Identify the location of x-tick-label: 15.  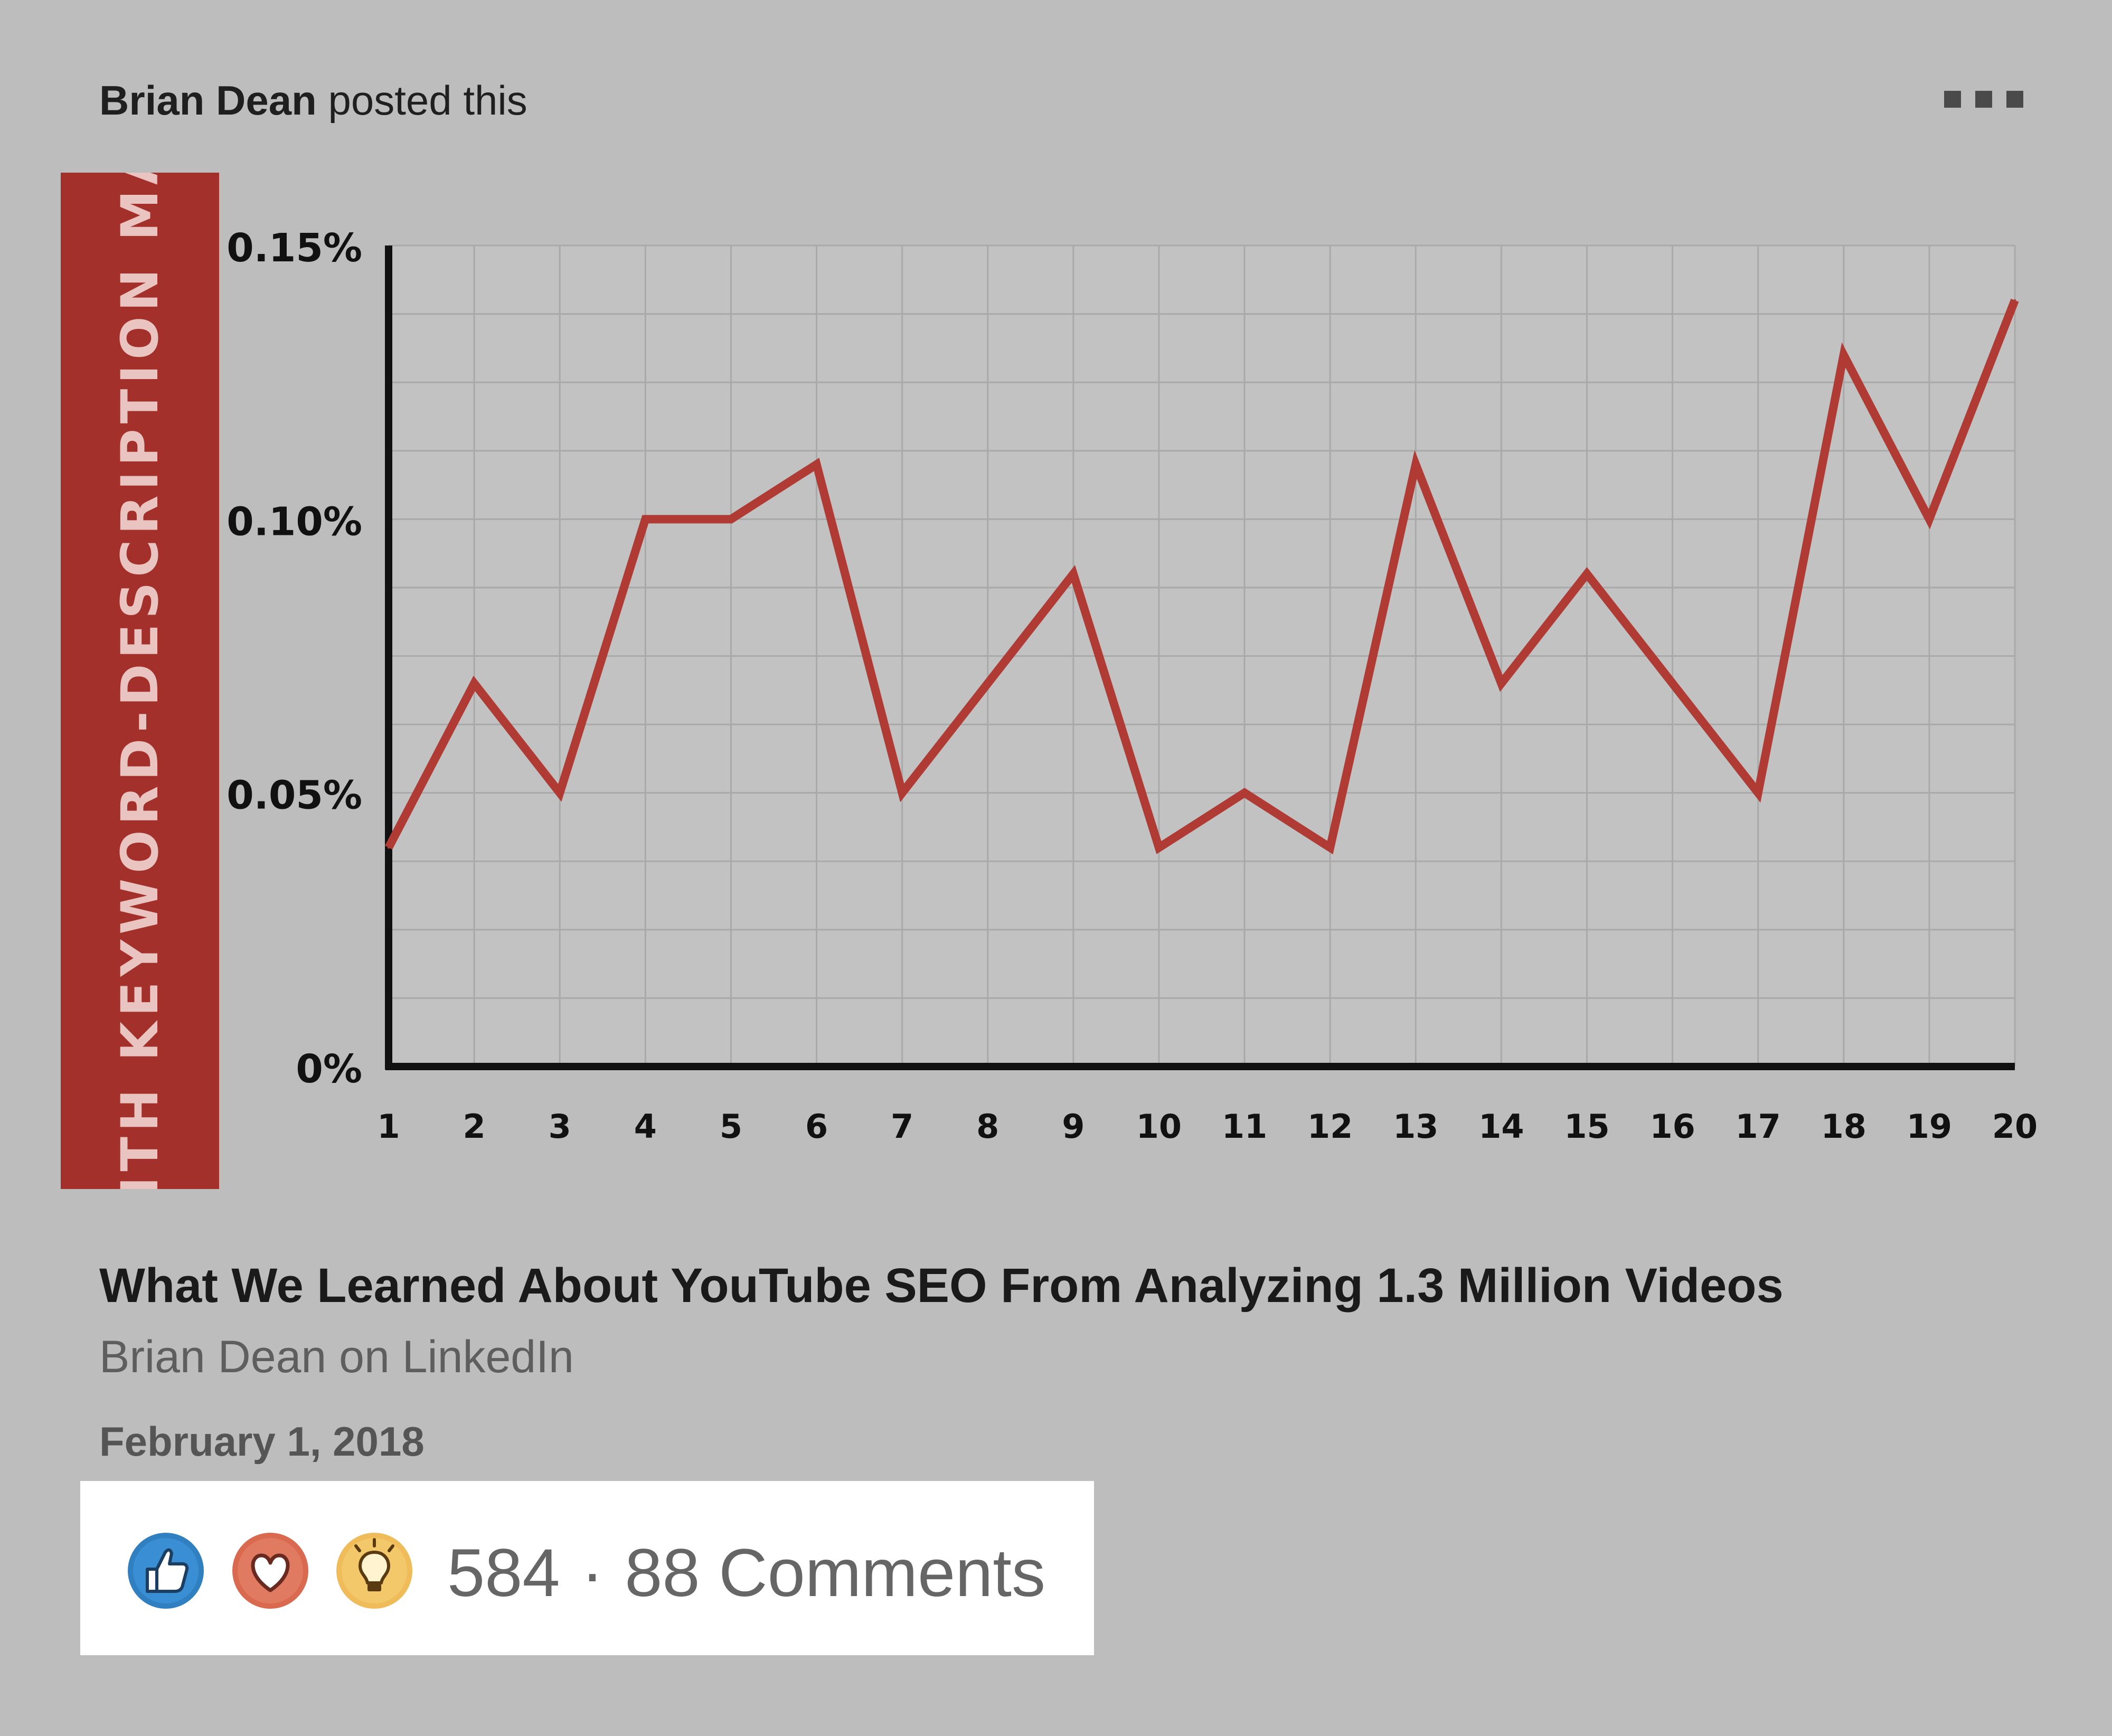
(1586, 1126).